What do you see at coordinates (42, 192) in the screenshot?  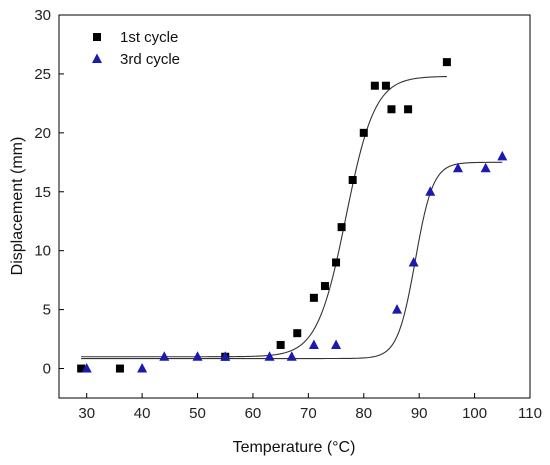 I see `y-tick-label: 15` at bounding box center [42, 192].